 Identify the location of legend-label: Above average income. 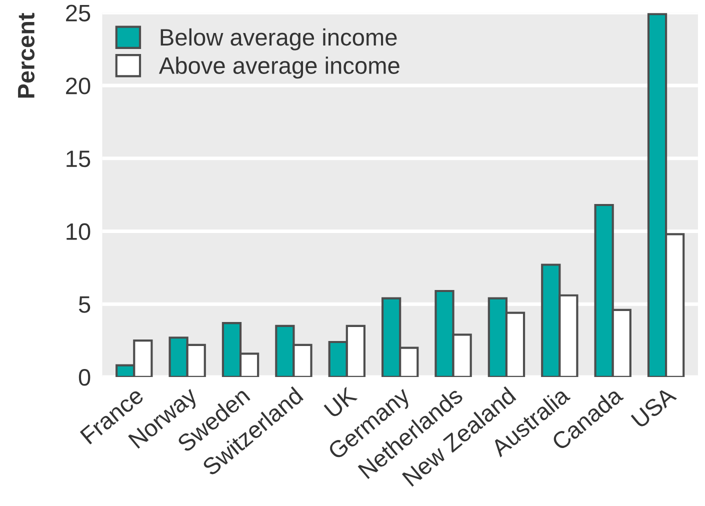
(279, 67).